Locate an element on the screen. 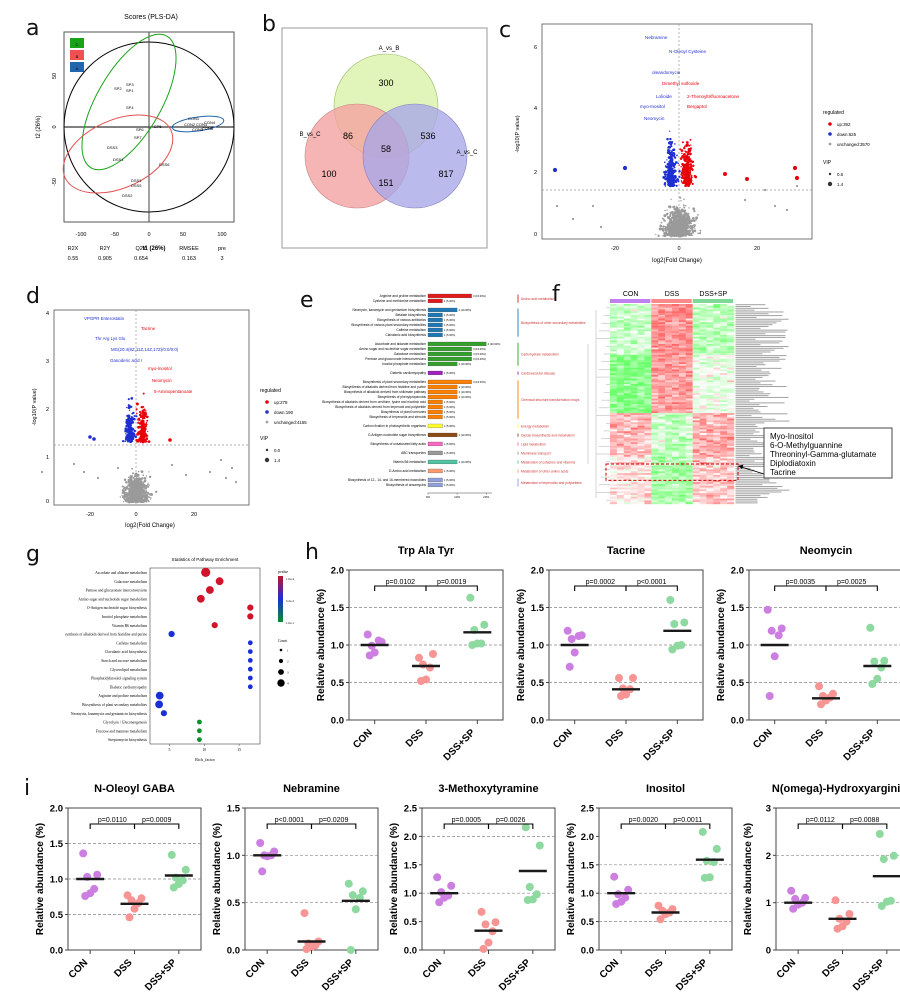  x-group-label: CON is located at coordinates (763, 739).